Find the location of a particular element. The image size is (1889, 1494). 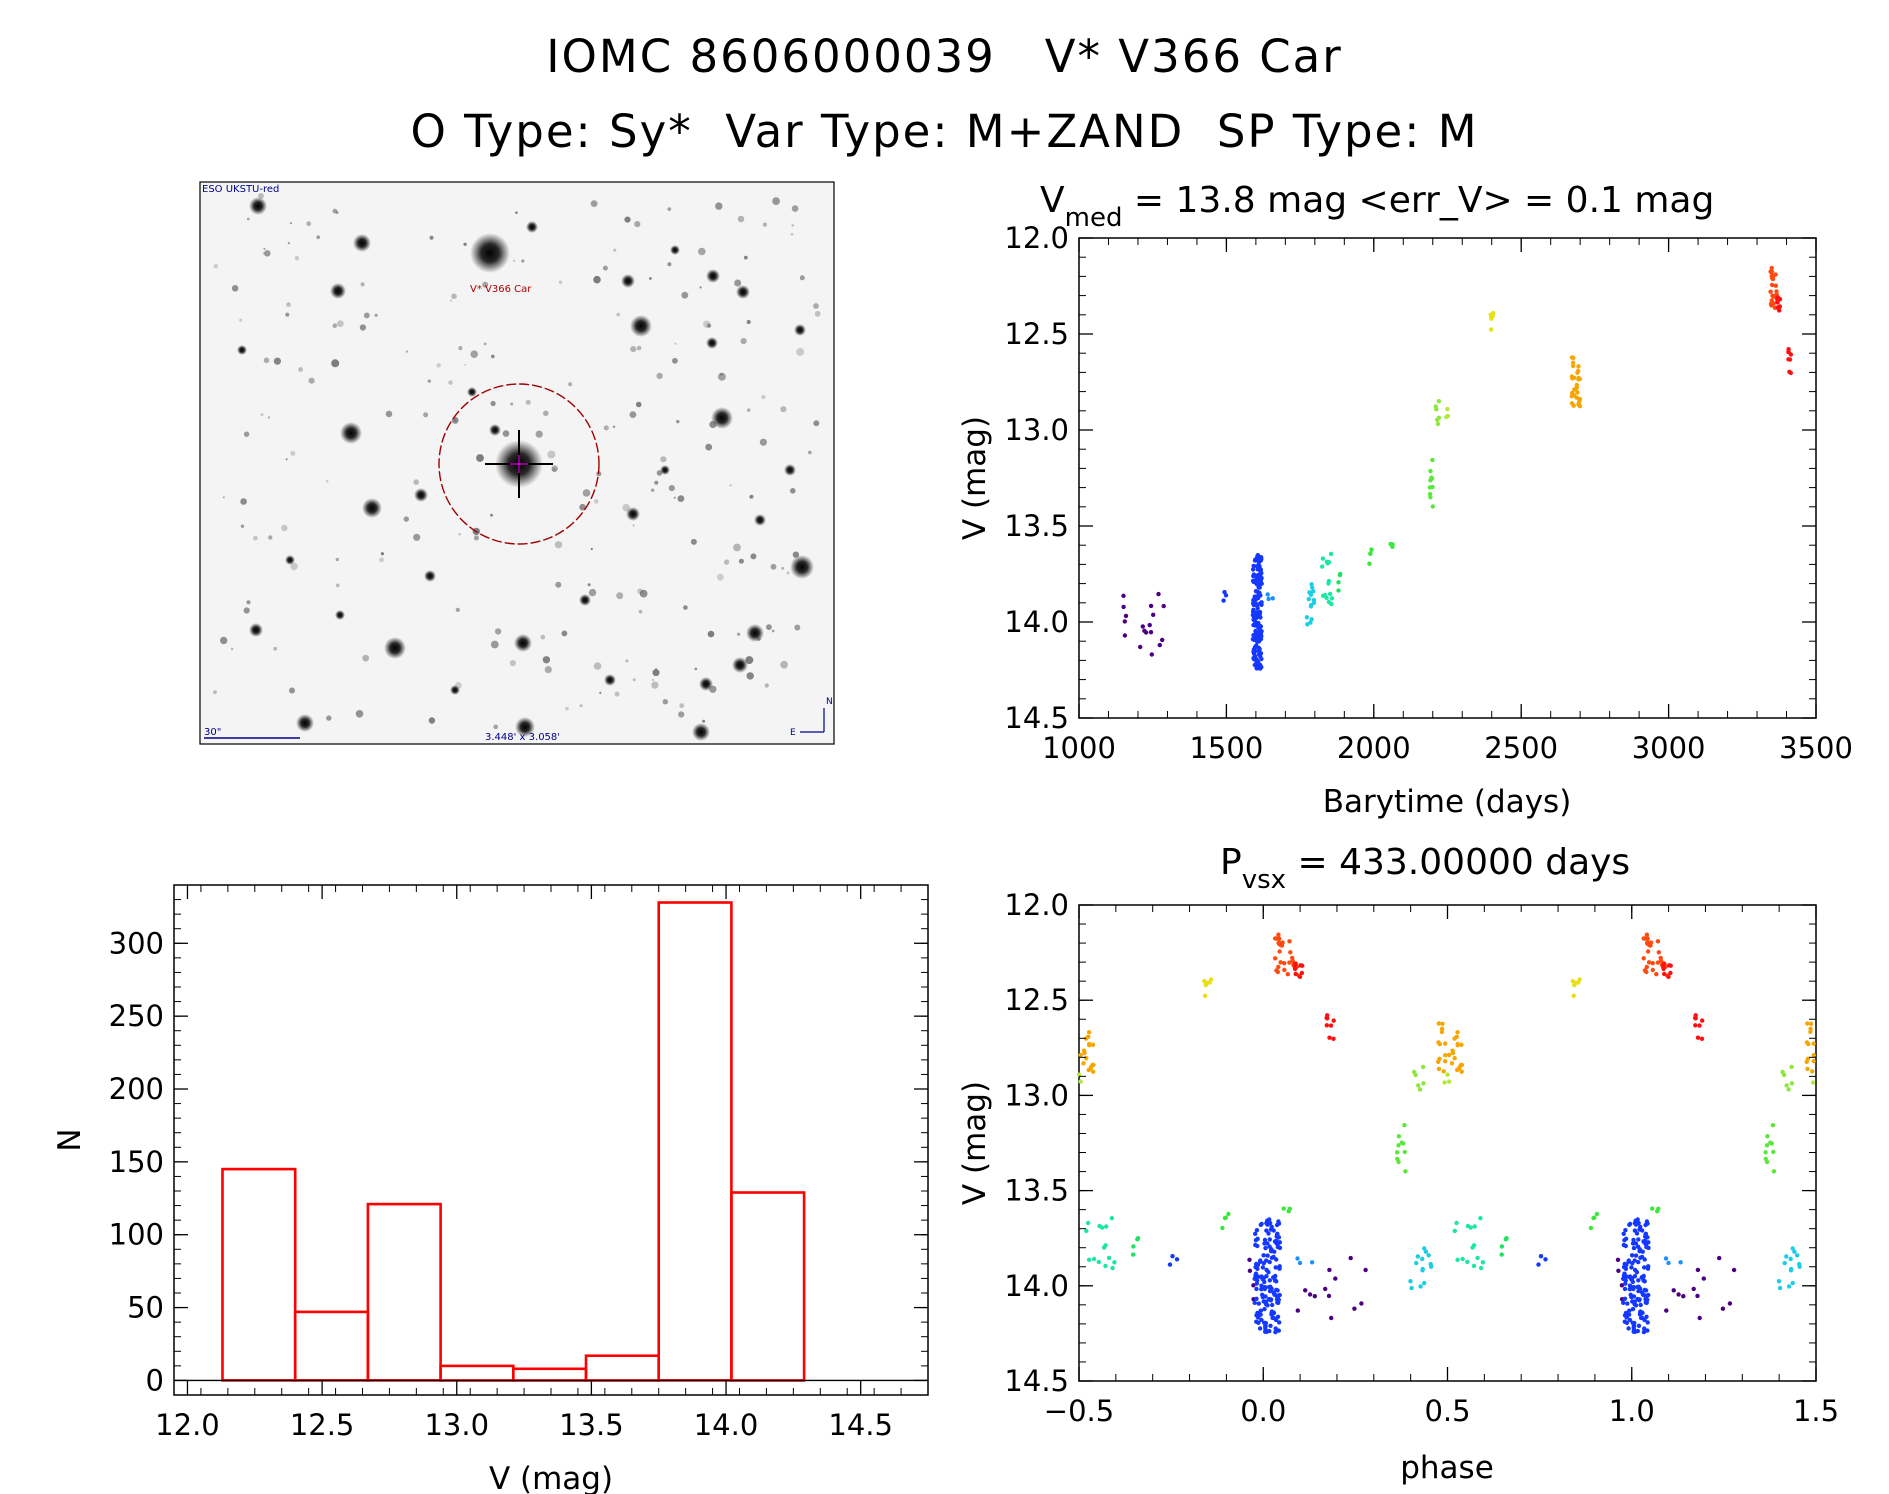

x-tick-label: 12.5 is located at coordinates (322, 1425).